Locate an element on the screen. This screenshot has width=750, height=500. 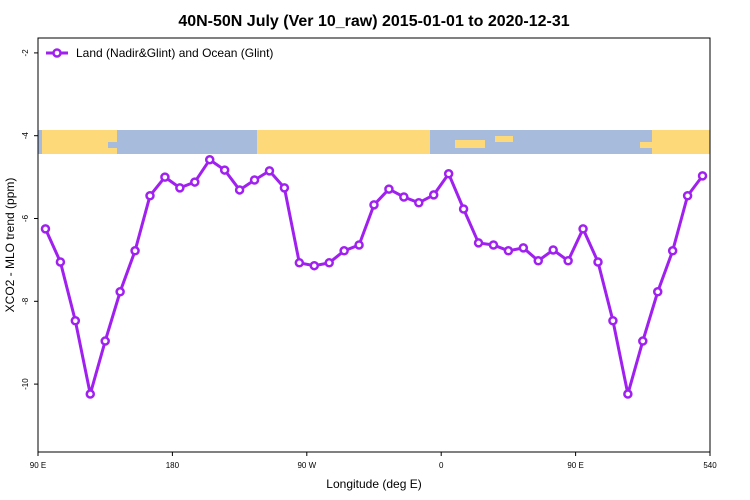
legend-label: Land (Nadir&Glint) and Ocean (Glint) is located at coordinates (174, 53).